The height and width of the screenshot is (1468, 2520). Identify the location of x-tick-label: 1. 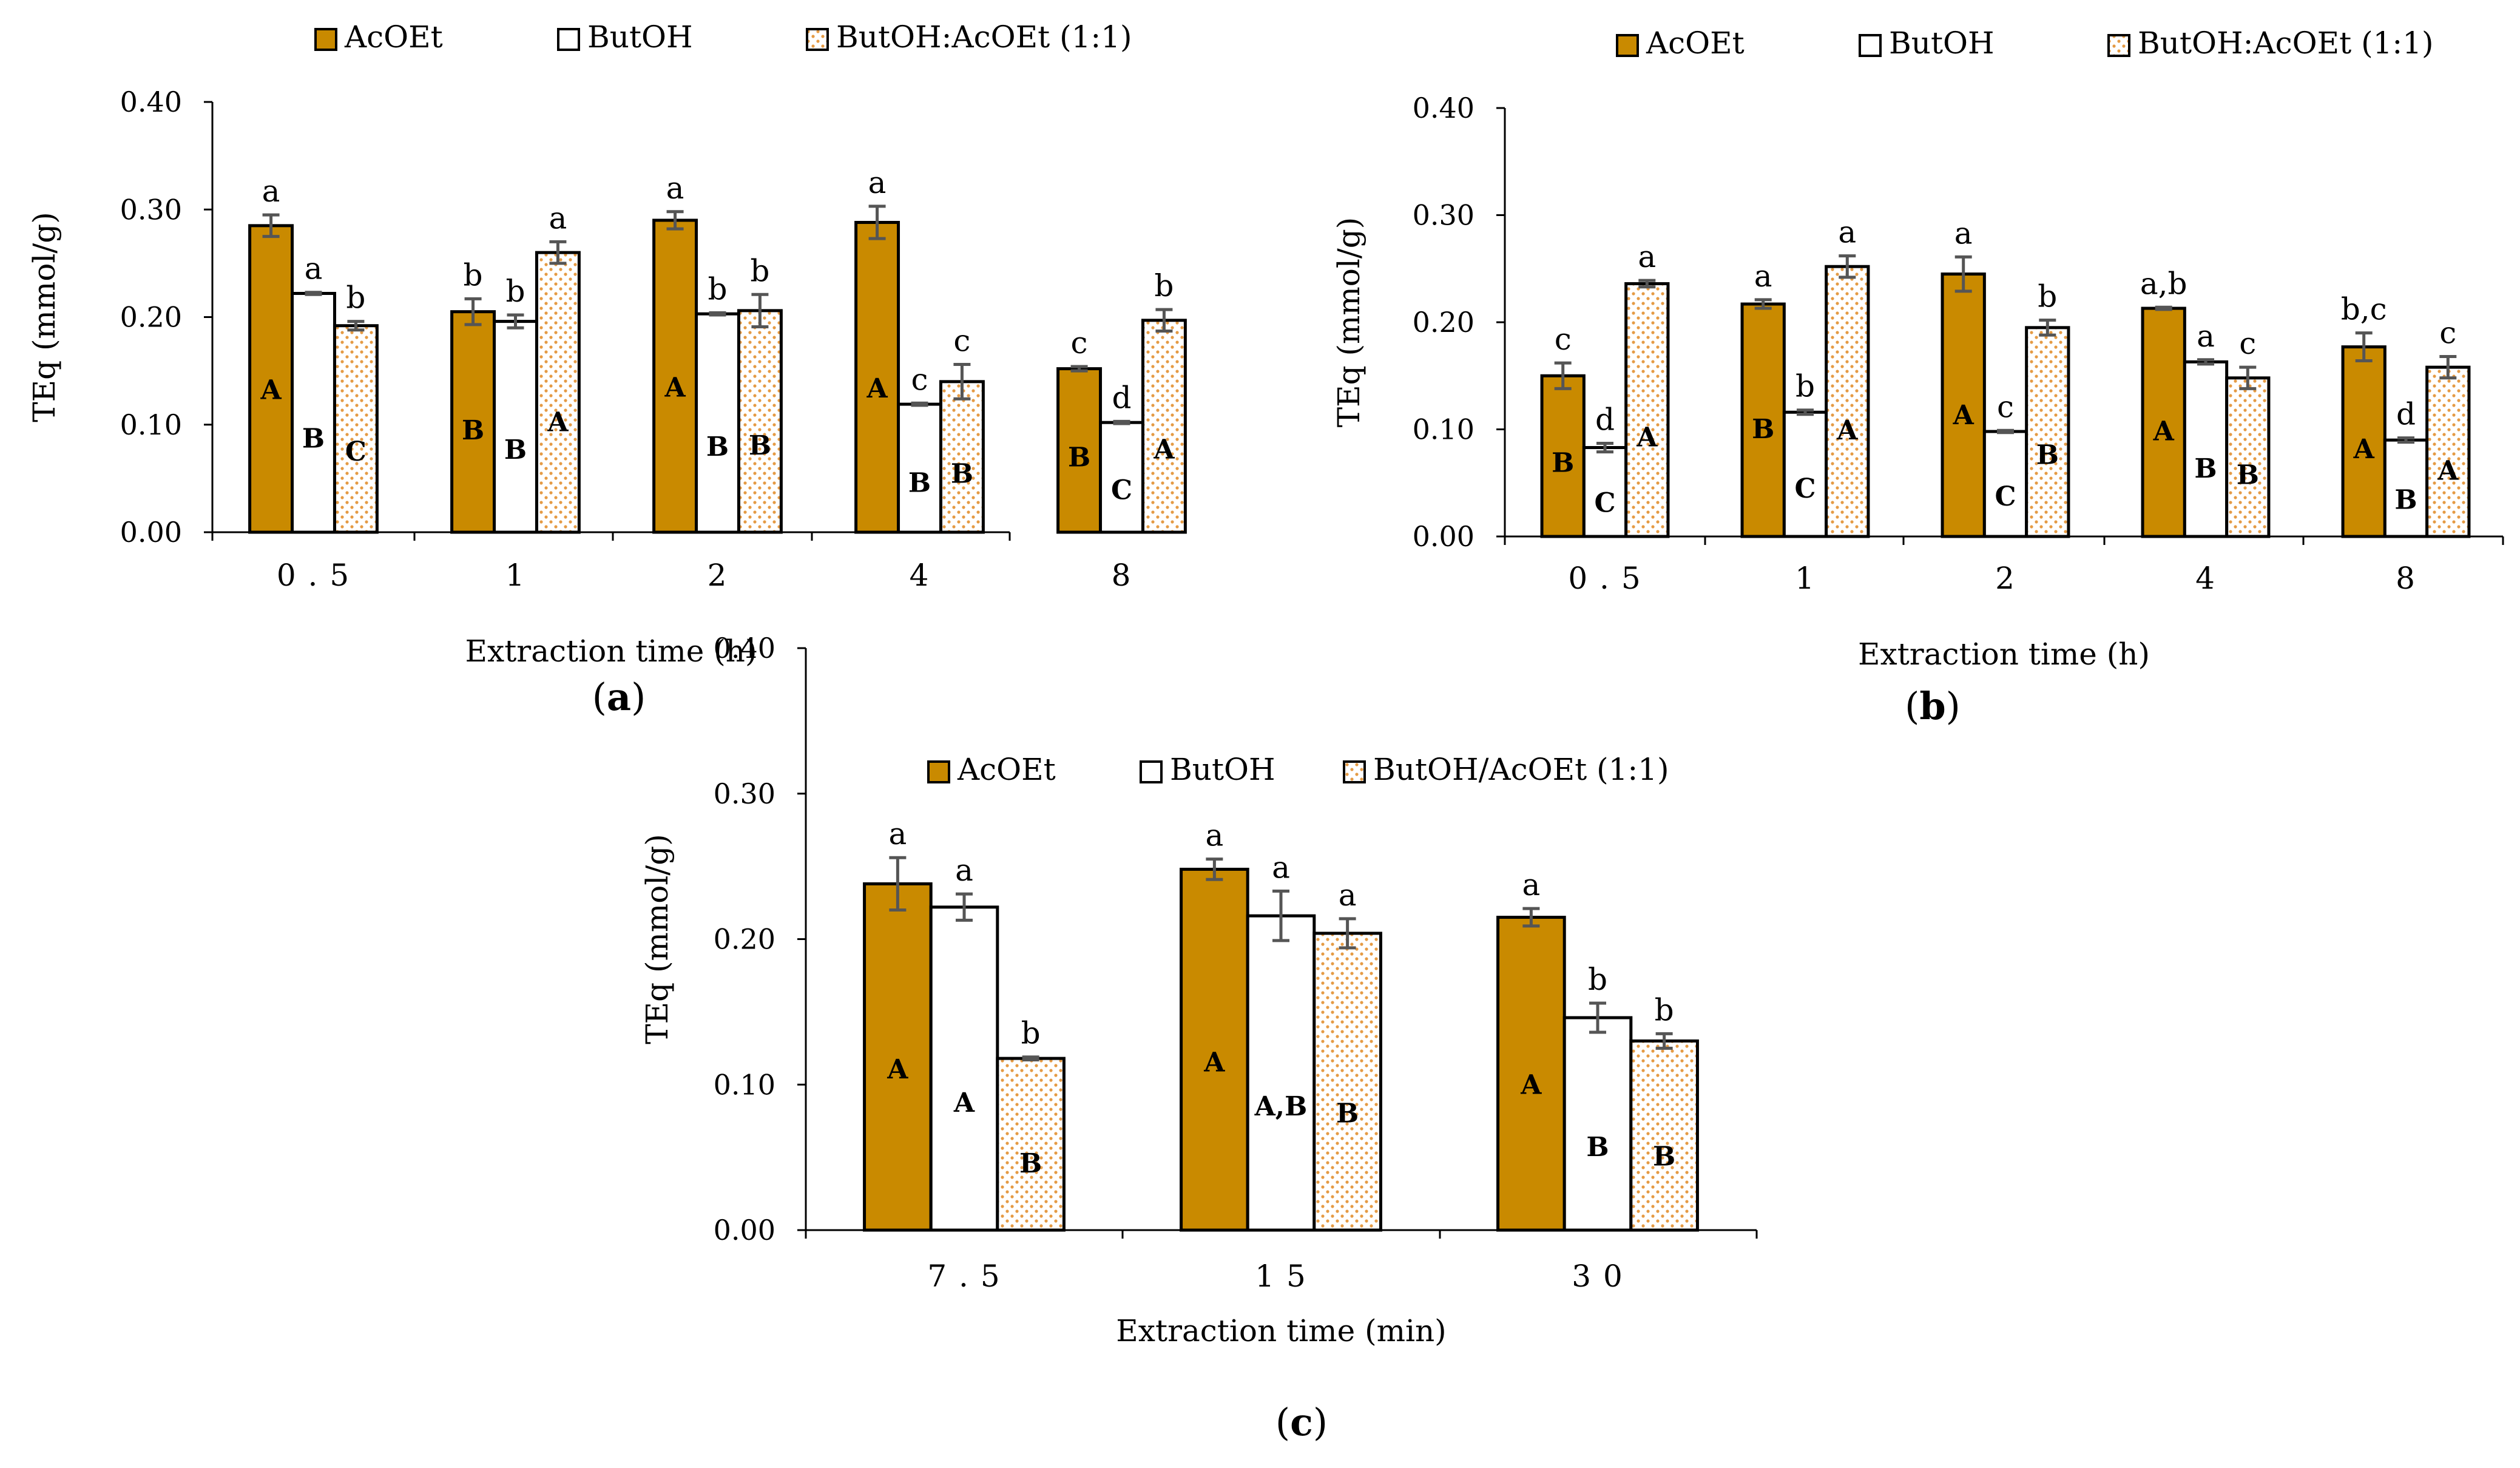
(1805, 578).